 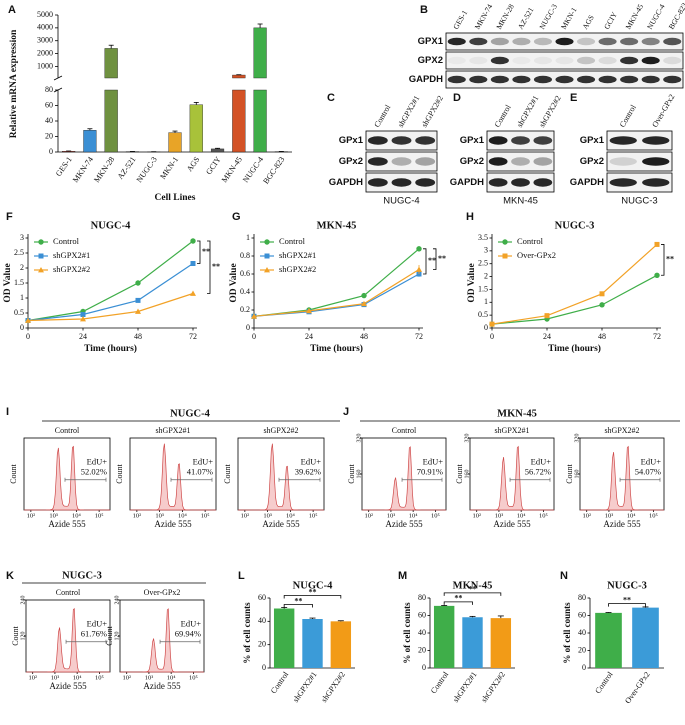 I want to click on x-tick-label: 48, so click(x=602, y=336).